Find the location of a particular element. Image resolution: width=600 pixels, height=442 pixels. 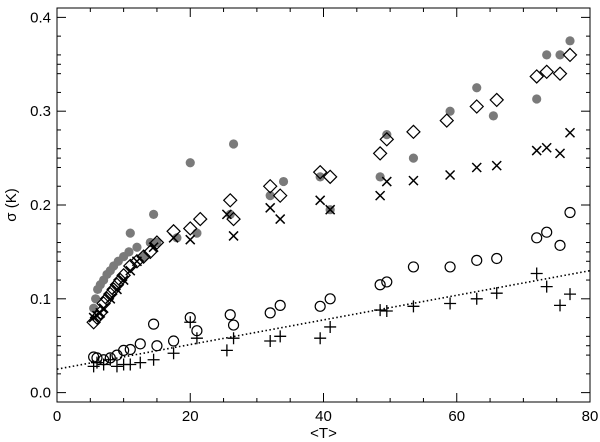

x-tick-label: 80 is located at coordinates (590, 416).